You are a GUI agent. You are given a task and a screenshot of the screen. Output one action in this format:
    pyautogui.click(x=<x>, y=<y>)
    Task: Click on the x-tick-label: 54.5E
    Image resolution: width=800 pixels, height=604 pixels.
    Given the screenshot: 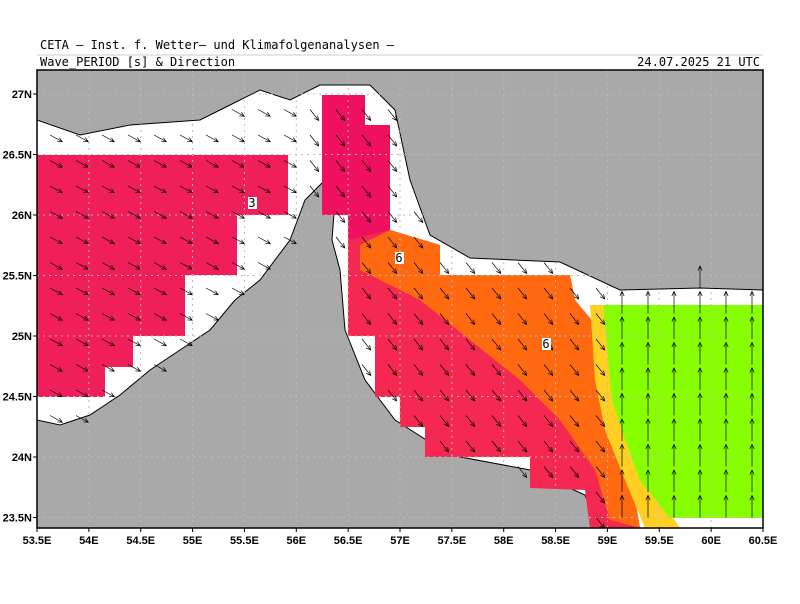 What is the action you would take?
    pyautogui.click(x=140, y=541)
    